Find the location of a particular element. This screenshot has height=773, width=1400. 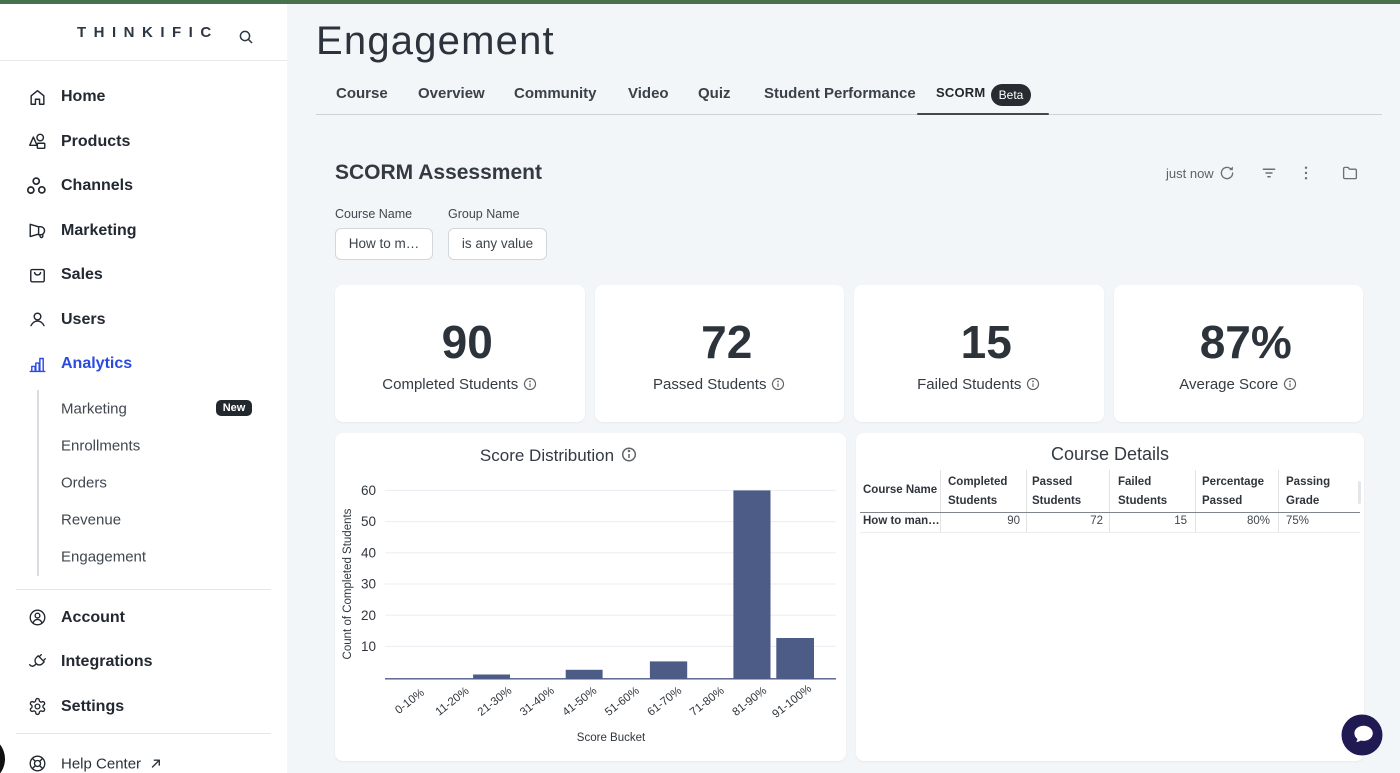

svg-text: Count of Completed Students is located at coordinates (348, 583).